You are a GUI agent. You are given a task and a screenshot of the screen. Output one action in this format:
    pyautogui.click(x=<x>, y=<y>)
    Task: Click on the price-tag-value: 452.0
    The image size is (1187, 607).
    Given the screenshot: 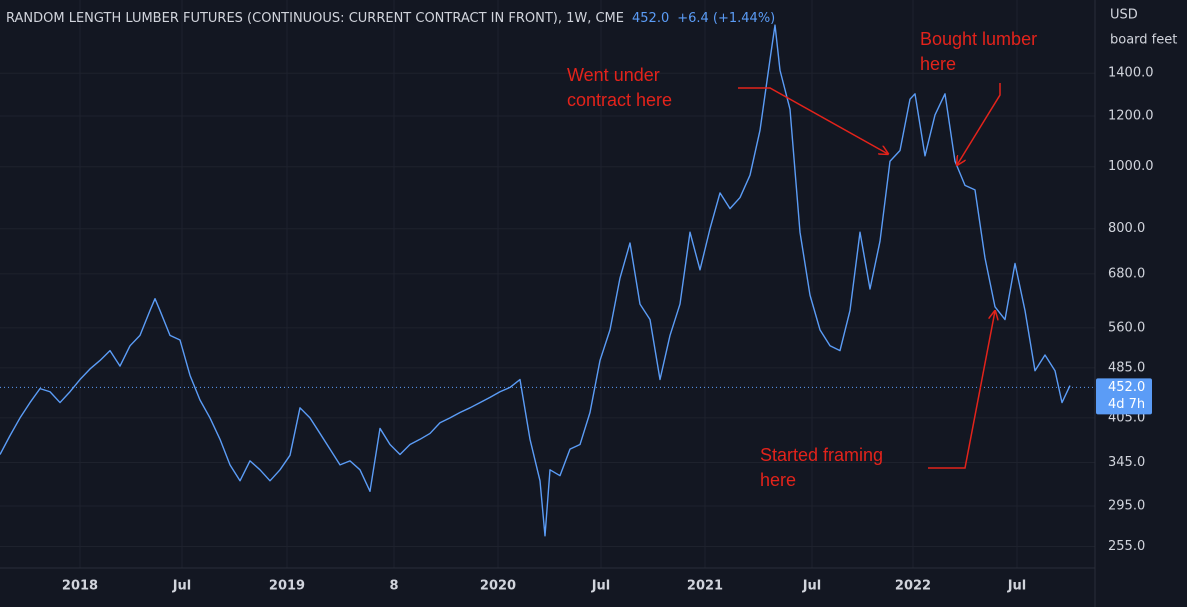 What is the action you would take?
    pyautogui.click(x=1126, y=387)
    